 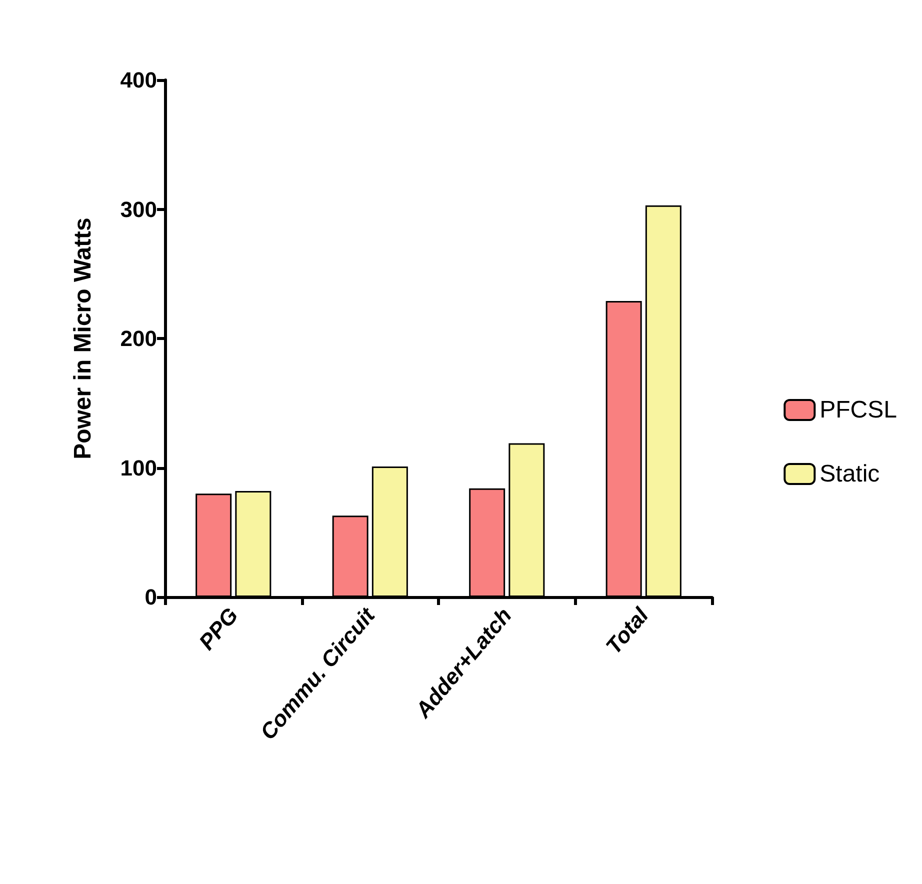 I want to click on y-axis-title: Power in Micro Watts, so click(x=83, y=339).